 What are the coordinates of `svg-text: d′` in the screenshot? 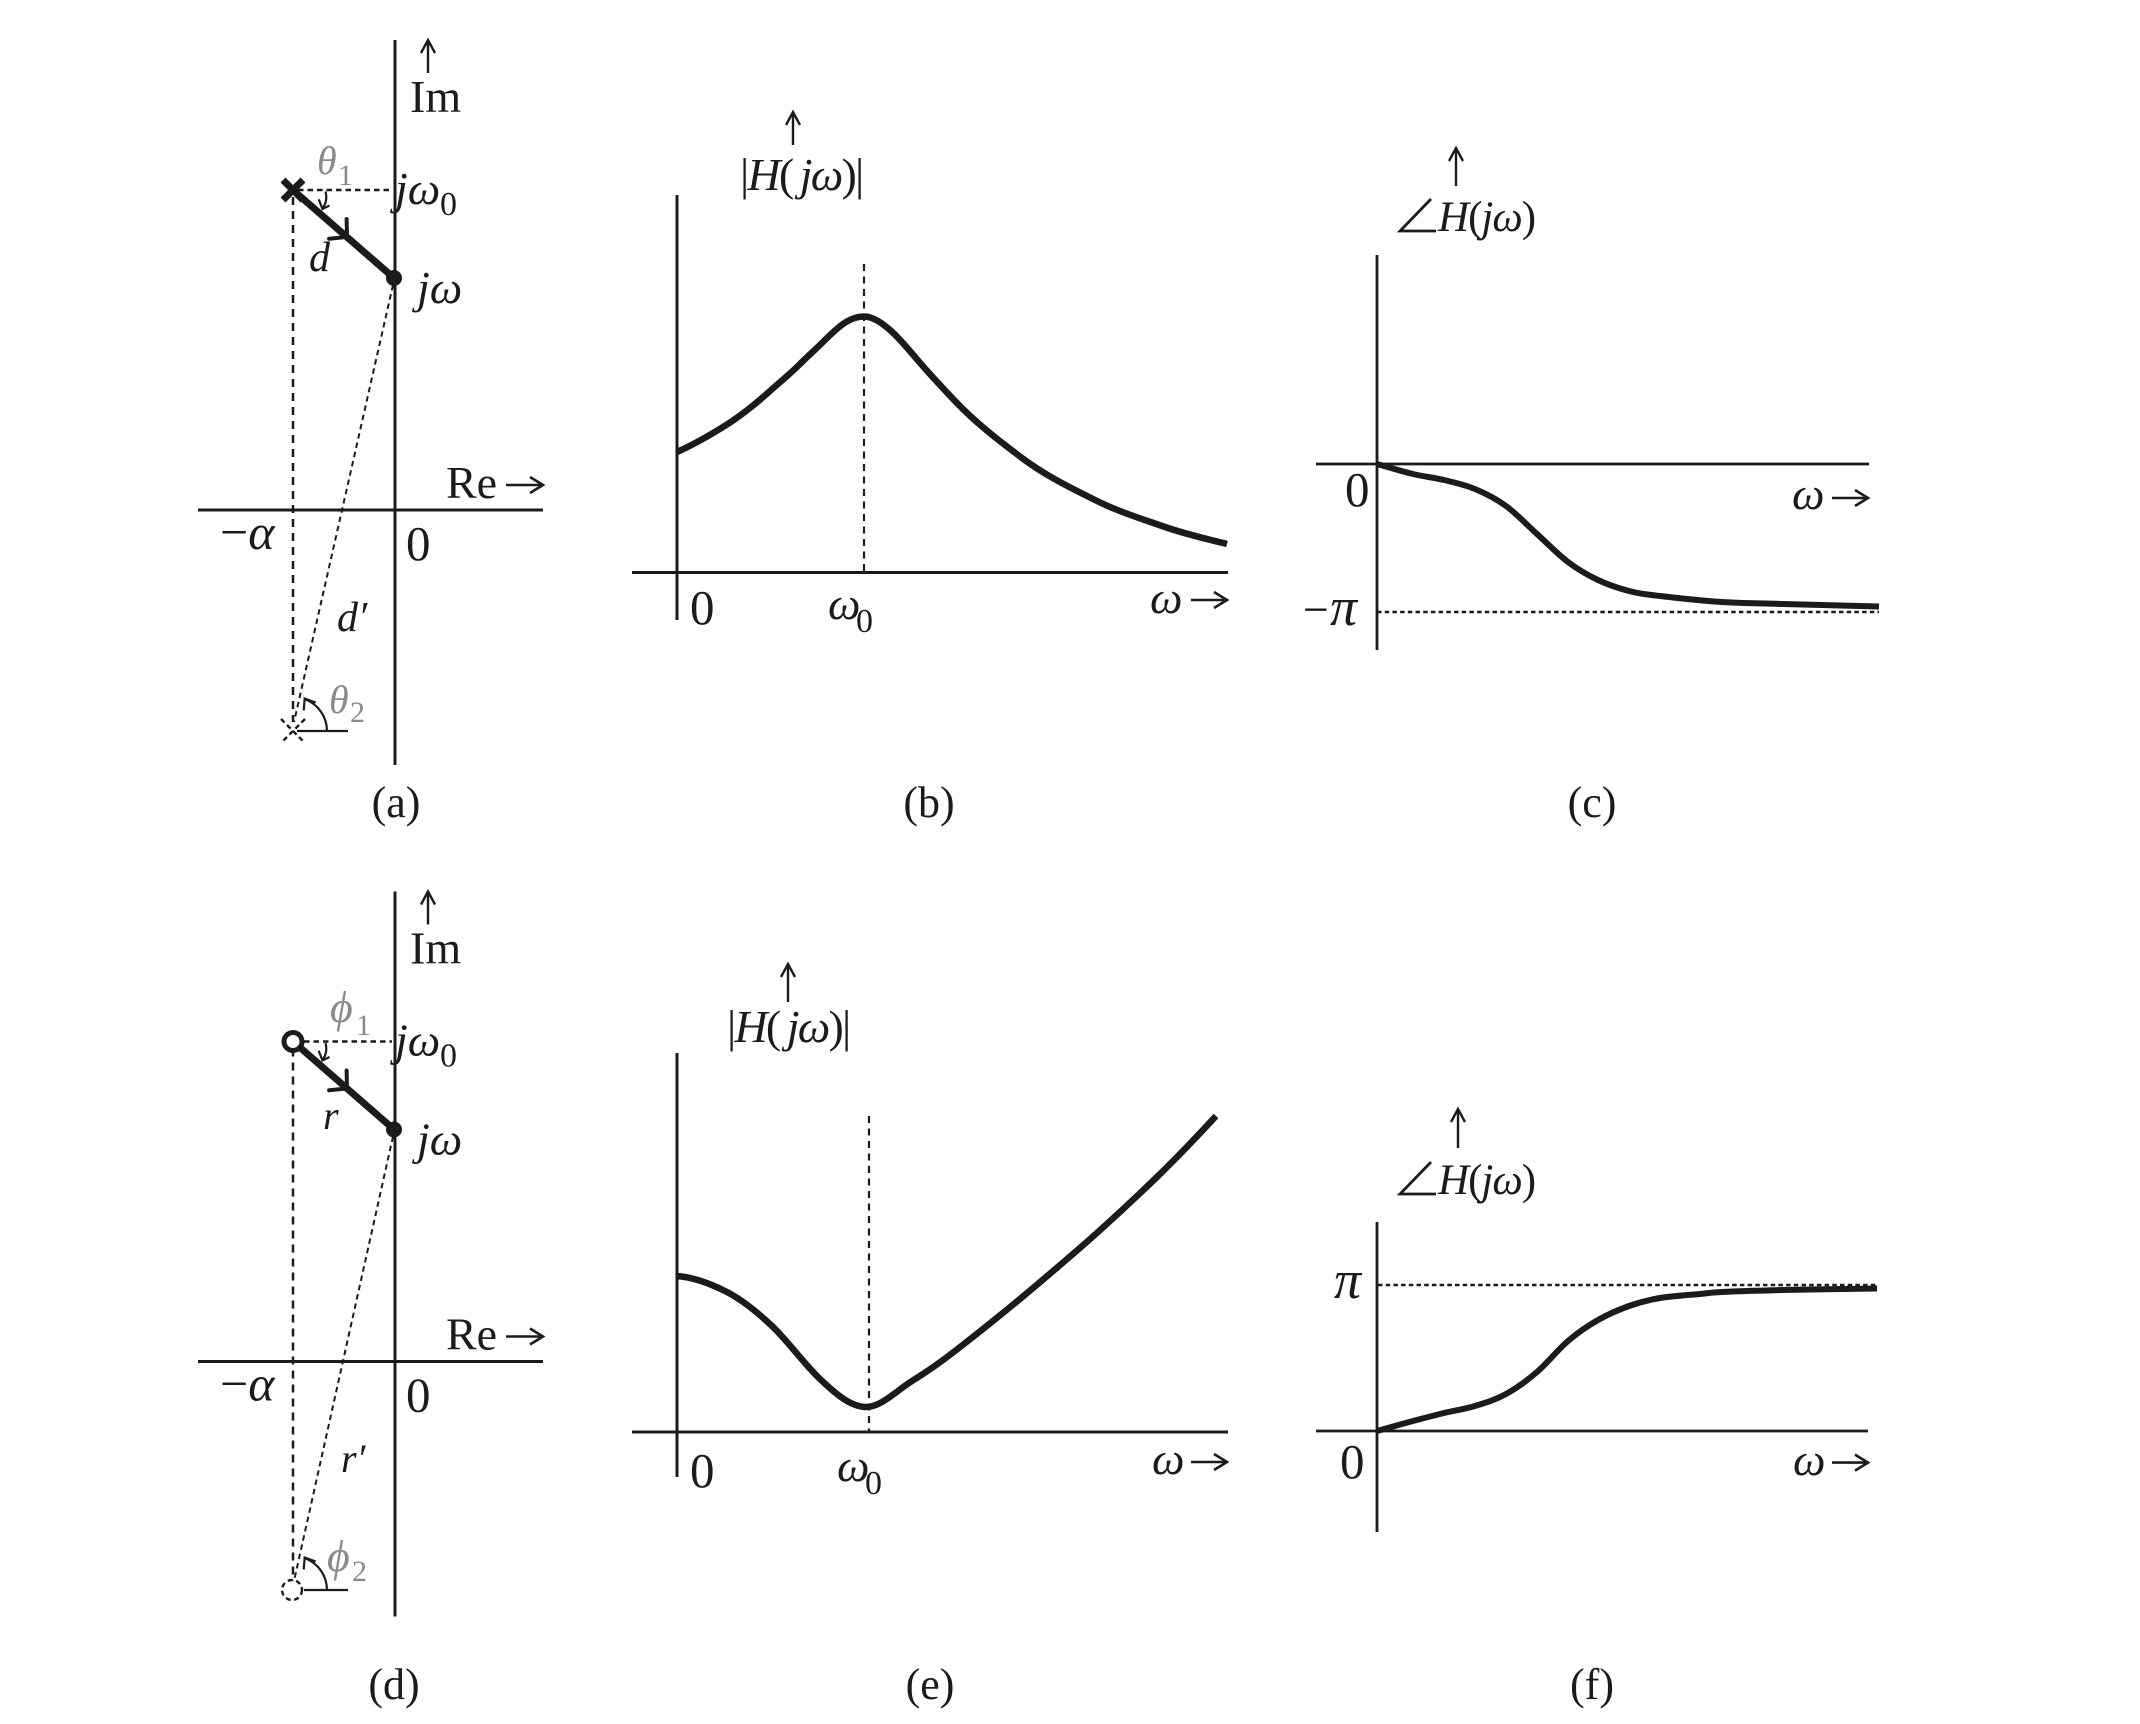 It's located at (352, 618).